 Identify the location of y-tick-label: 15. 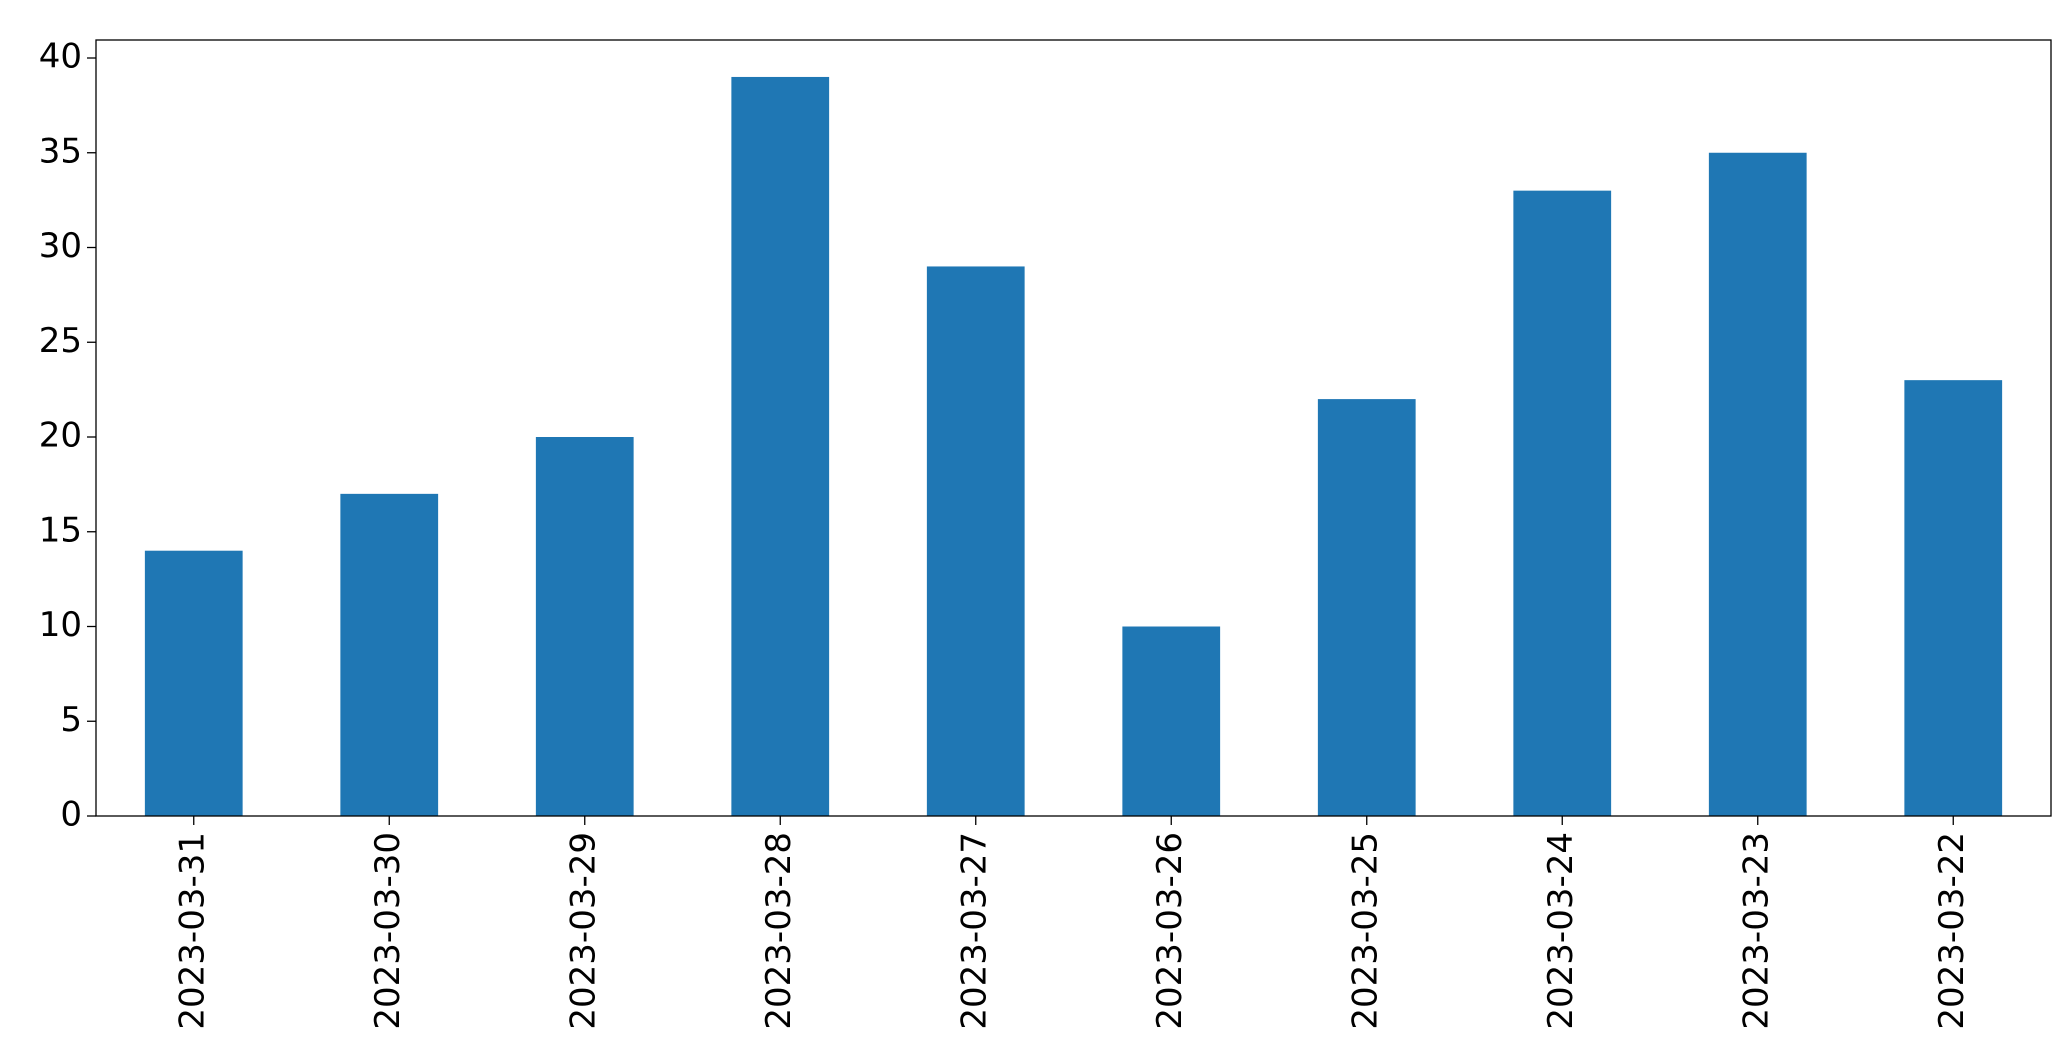
(60, 530).